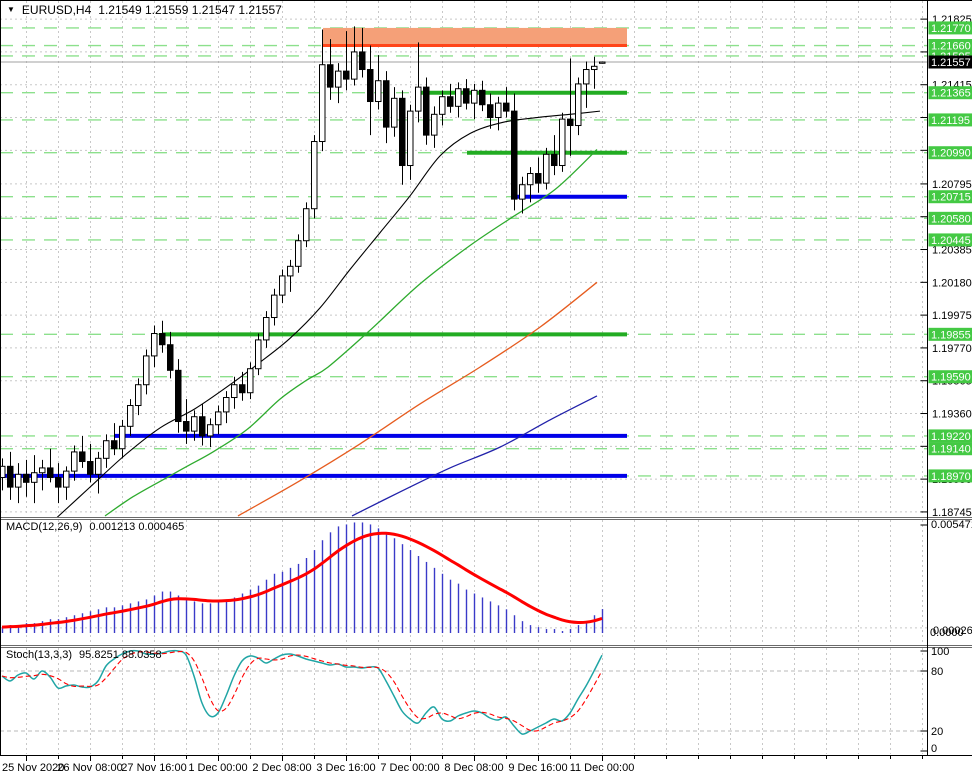 This screenshot has width=972, height=776. Describe the element at coordinates (951, 198) in the screenshot. I see `price-level-label: 1.20715` at that location.